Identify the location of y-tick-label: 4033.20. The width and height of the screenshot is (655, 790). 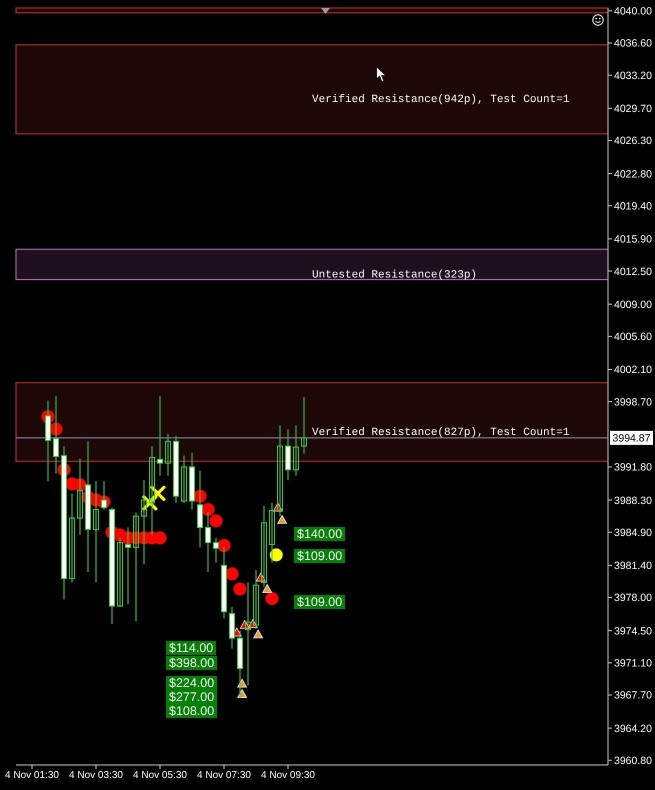
(633, 76).